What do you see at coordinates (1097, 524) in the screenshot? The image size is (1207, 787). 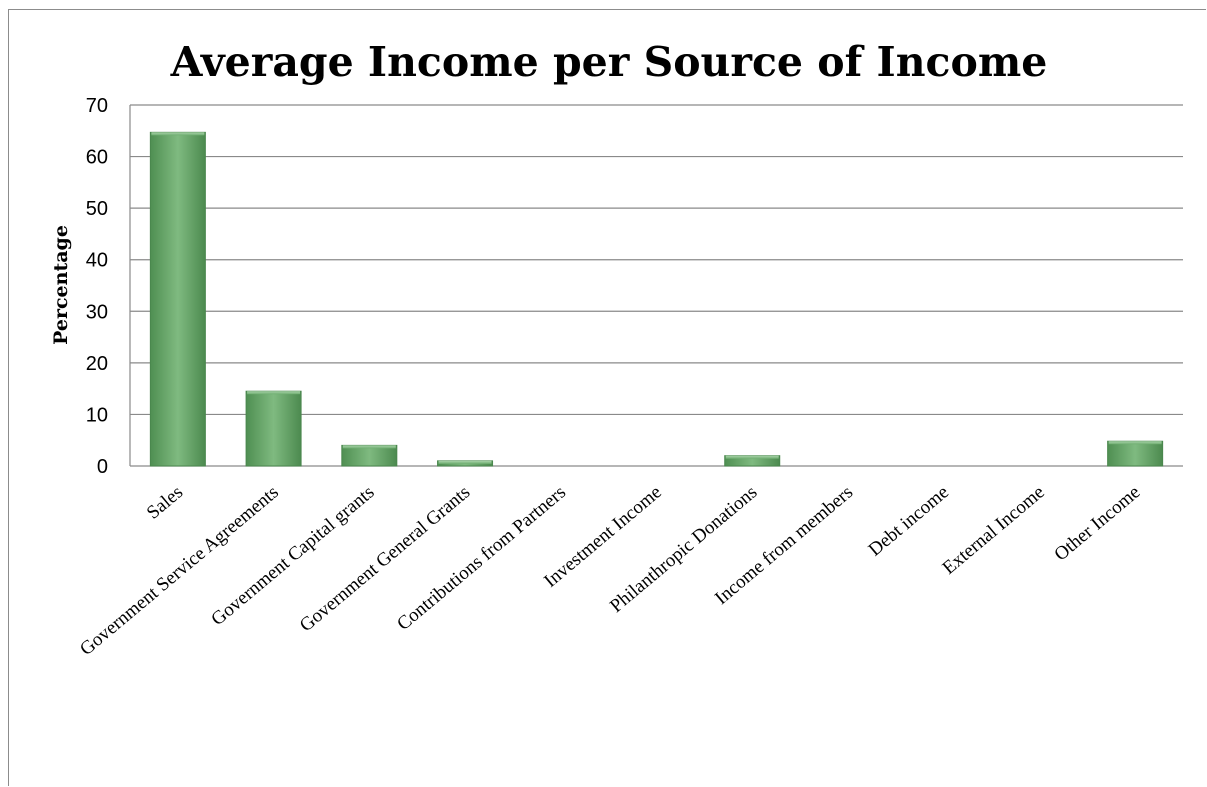 I see `x-tick-label: Other Income` at bounding box center [1097, 524].